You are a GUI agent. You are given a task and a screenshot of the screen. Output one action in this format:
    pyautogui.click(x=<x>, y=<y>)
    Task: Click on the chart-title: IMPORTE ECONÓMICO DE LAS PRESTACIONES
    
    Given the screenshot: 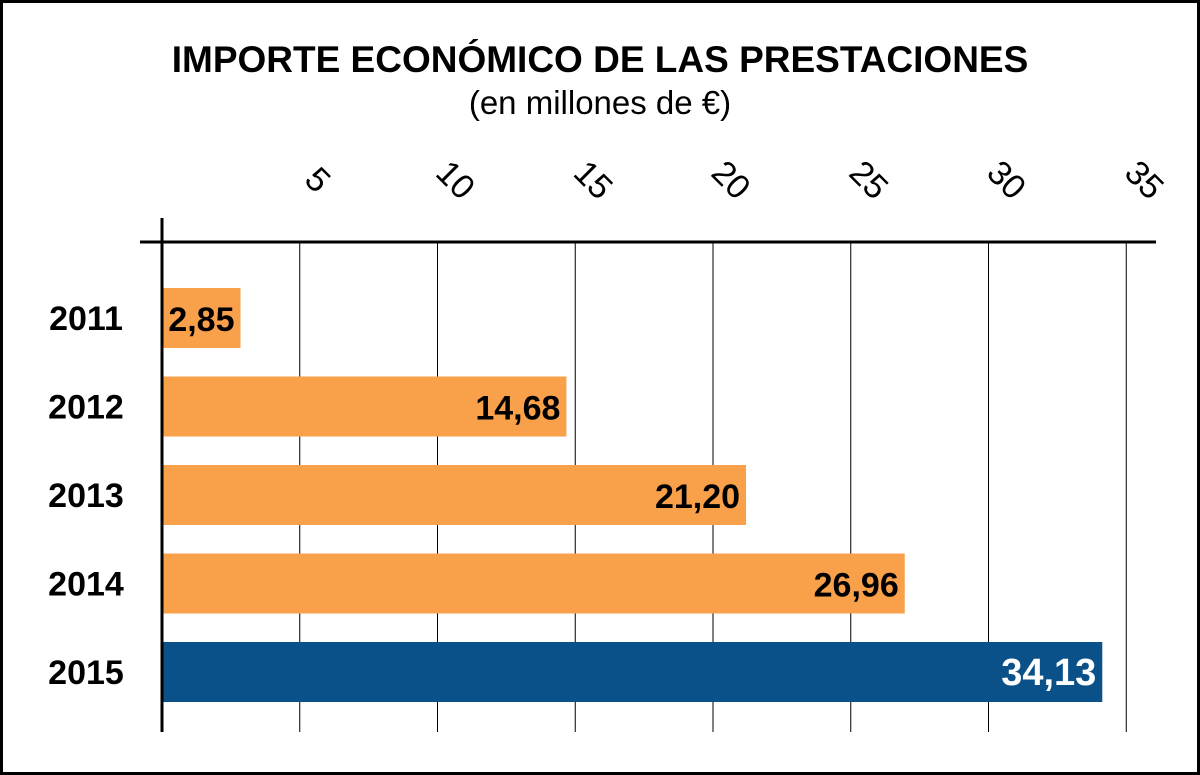 What is the action you would take?
    pyautogui.click(x=600, y=59)
    